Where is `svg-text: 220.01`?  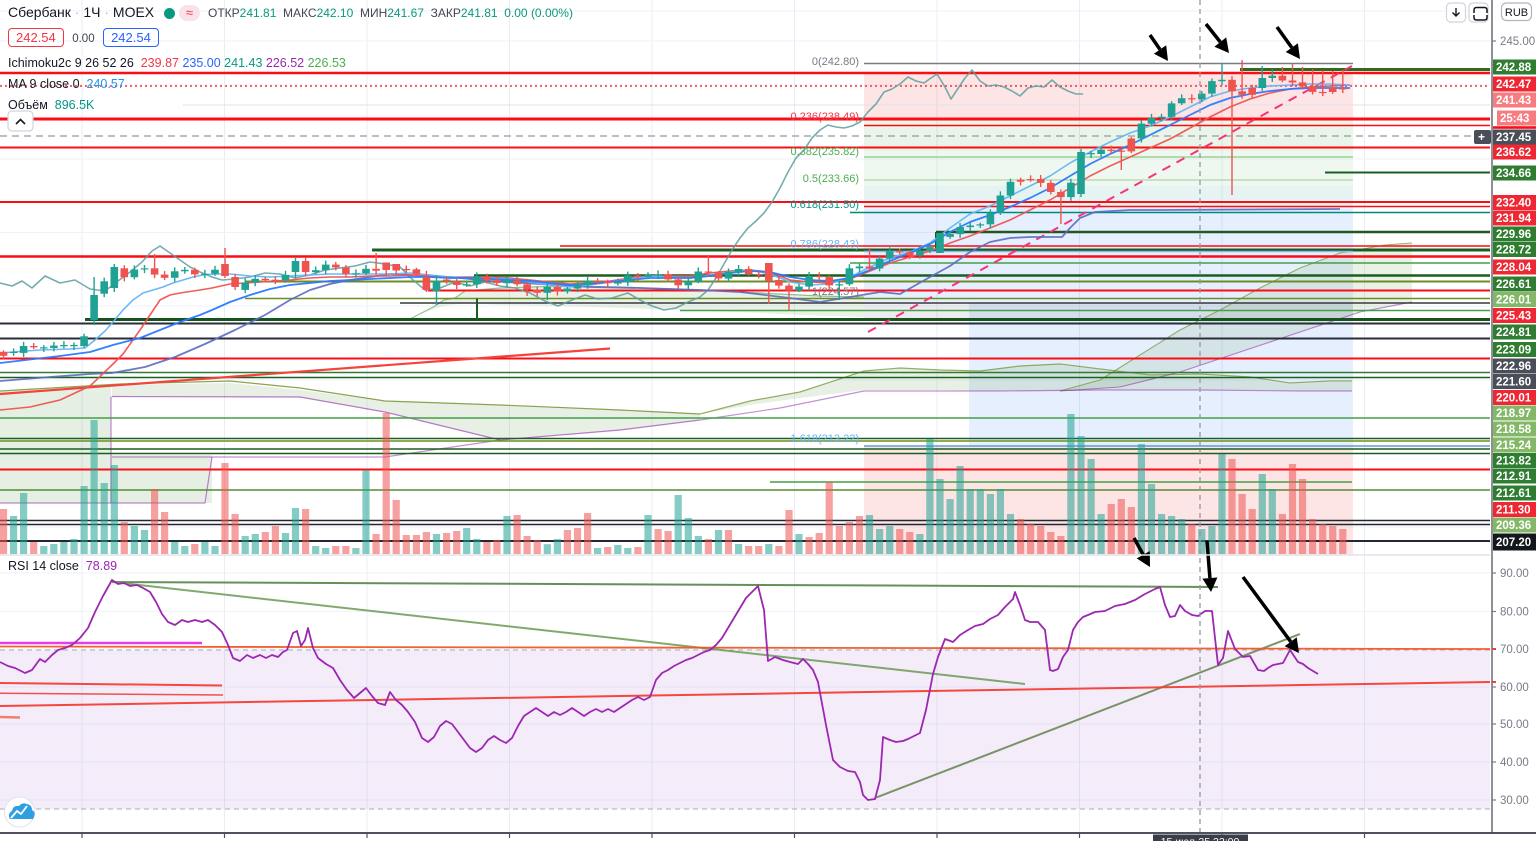
svg-text: 220.01 is located at coordinates (1514, 399).